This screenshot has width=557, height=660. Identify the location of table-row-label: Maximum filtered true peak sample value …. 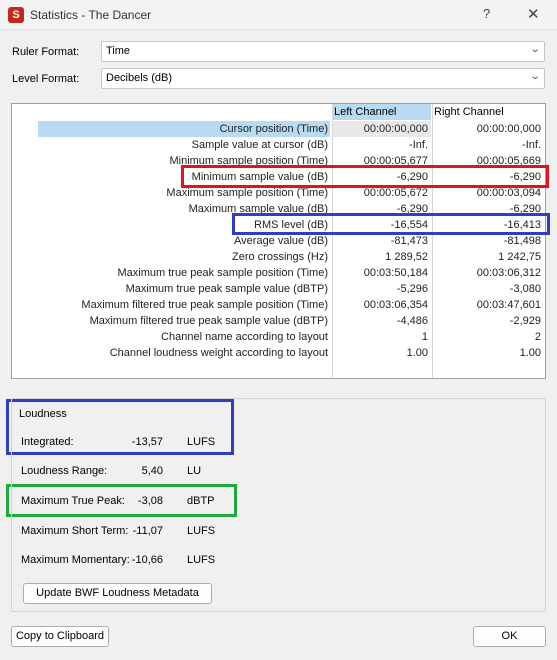
(208, 321).